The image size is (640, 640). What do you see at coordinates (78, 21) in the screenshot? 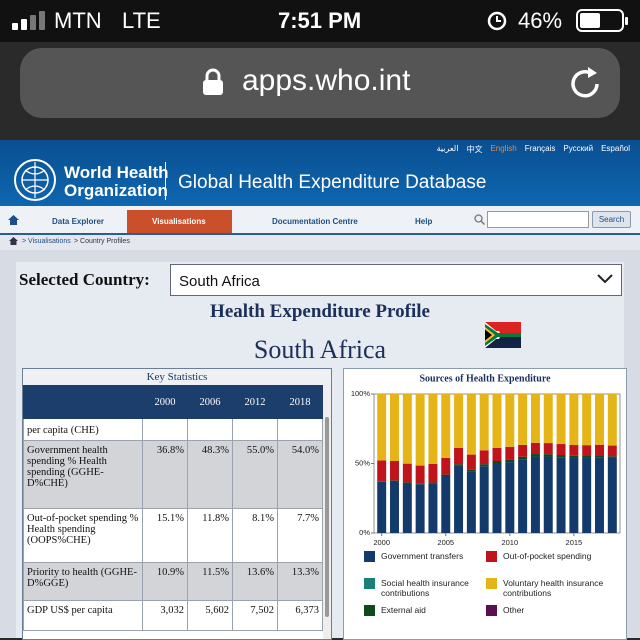
I see `carrier: MTN` at bounding box center [78, 21].